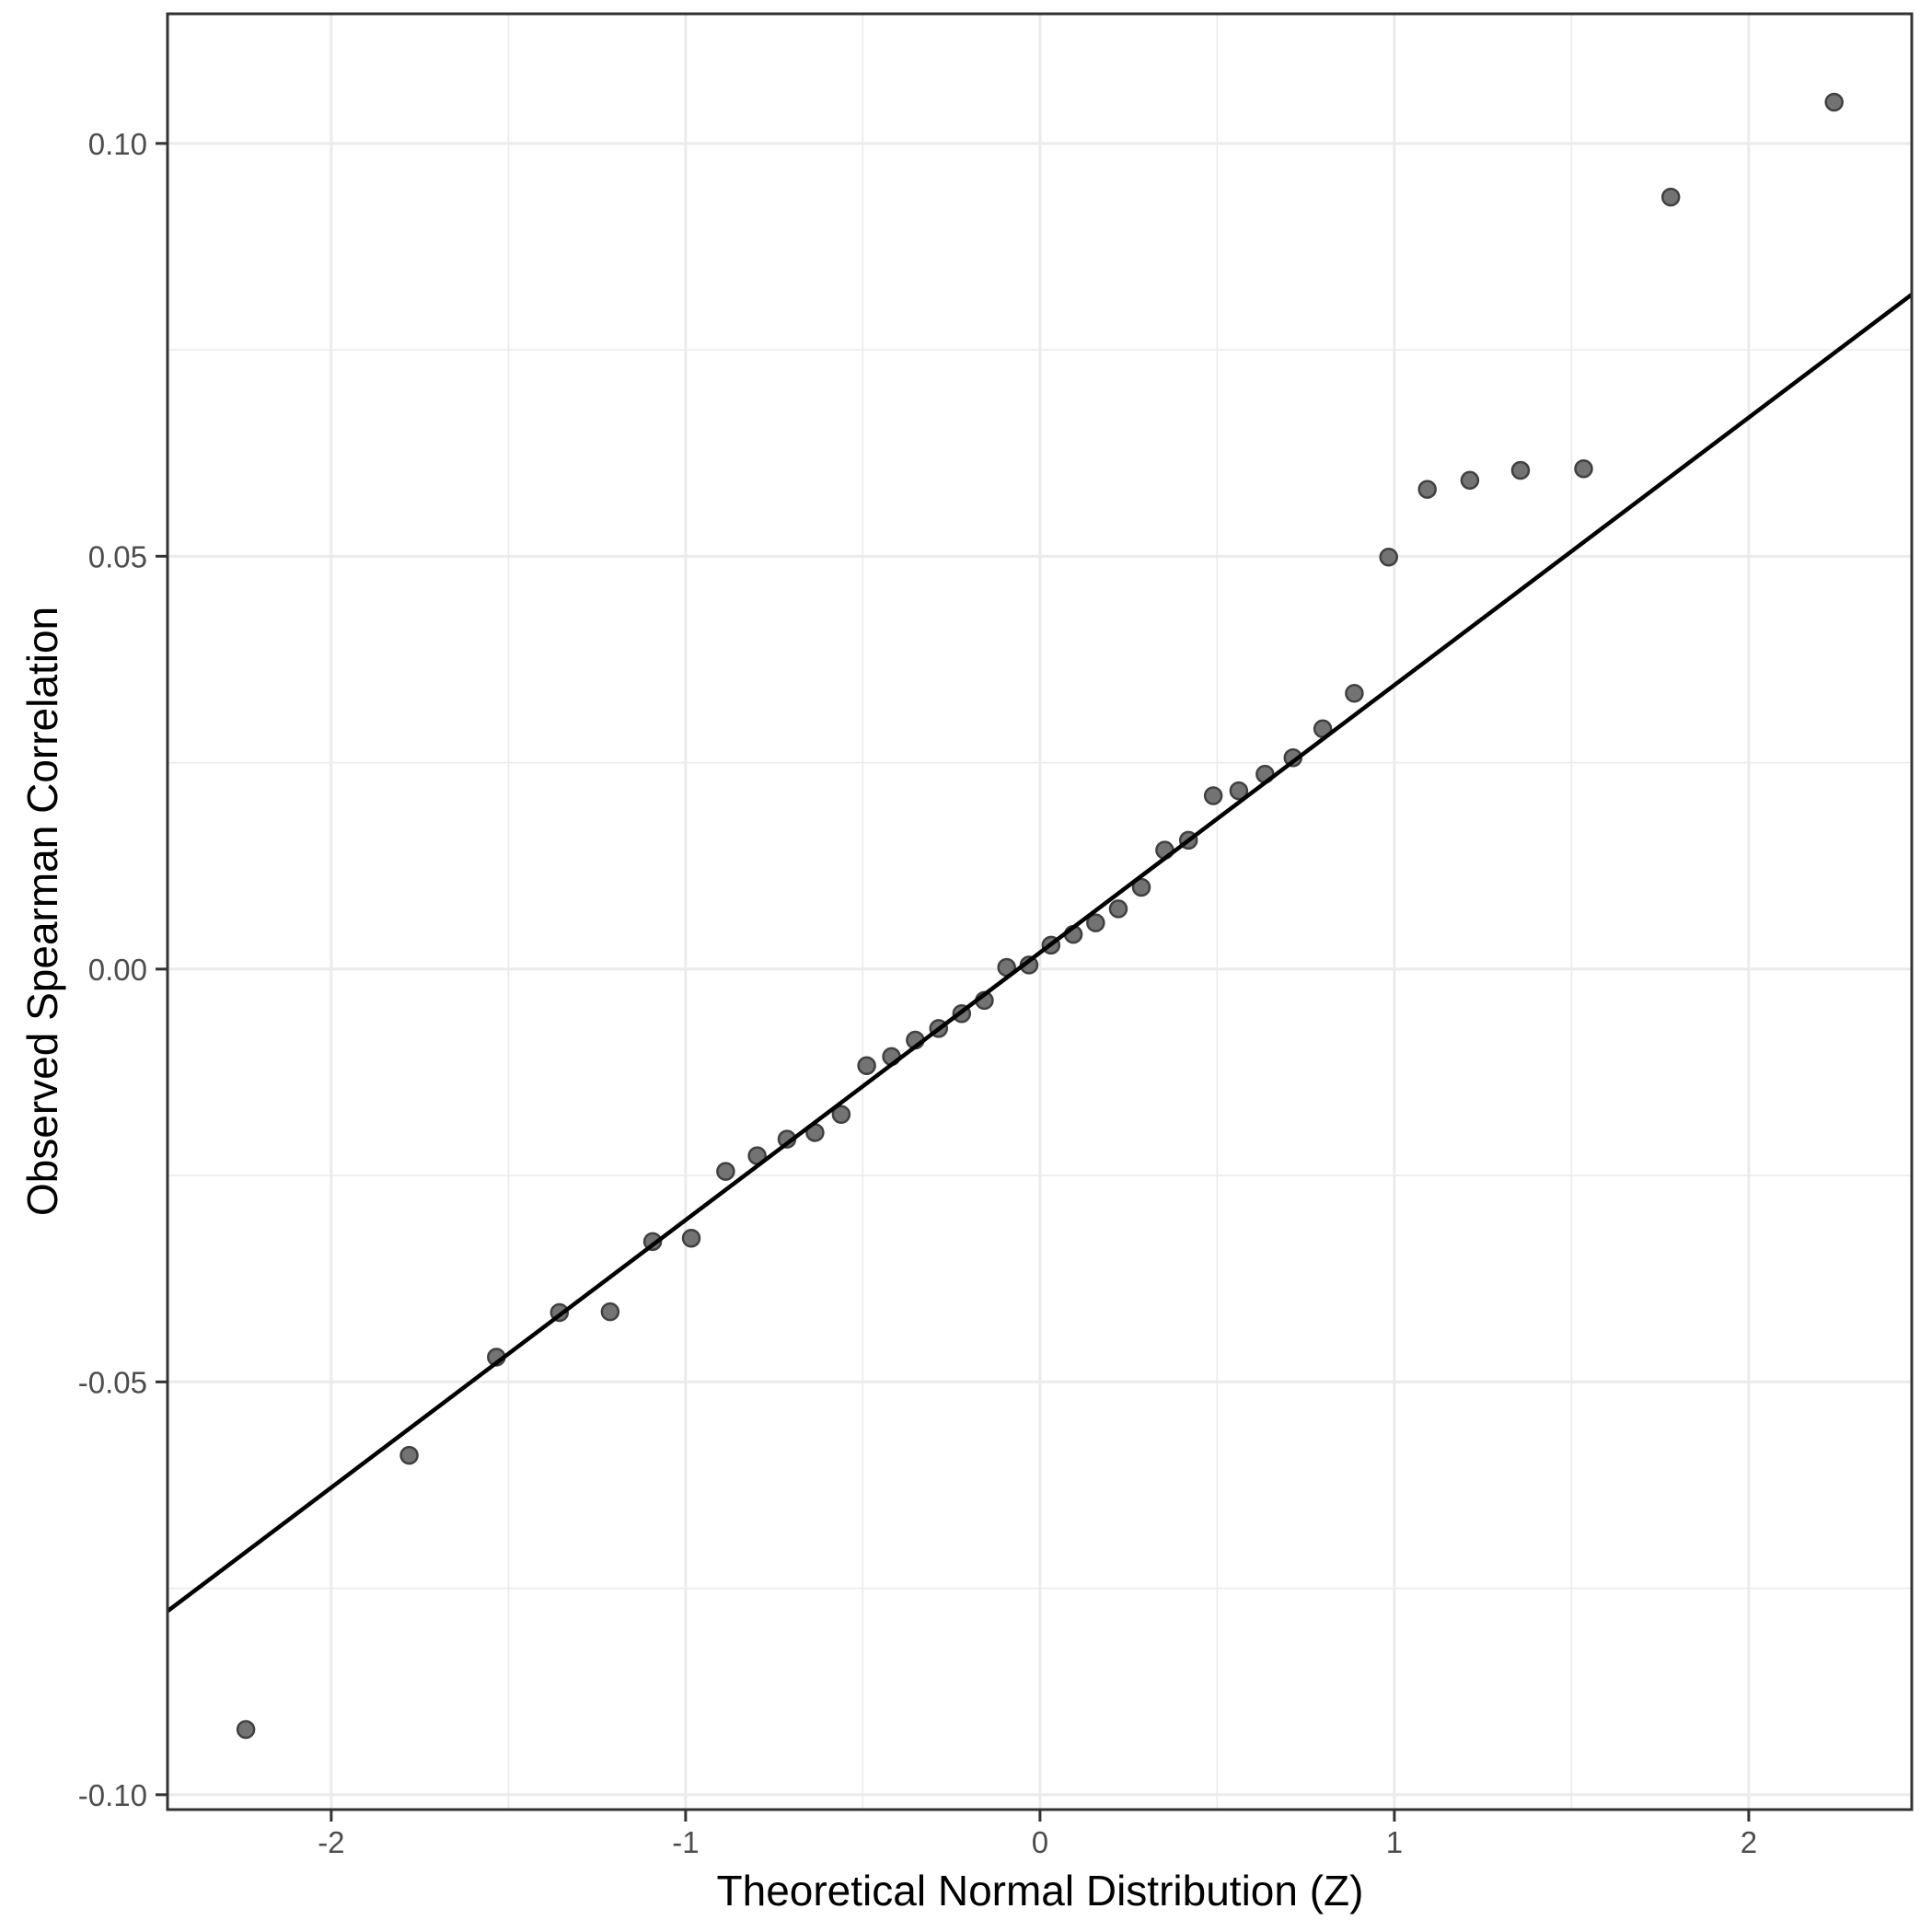 The width and height of the screenshot is (1932, 1932). I want to click on y-tick-label: -0.10, so click(113, 1795).